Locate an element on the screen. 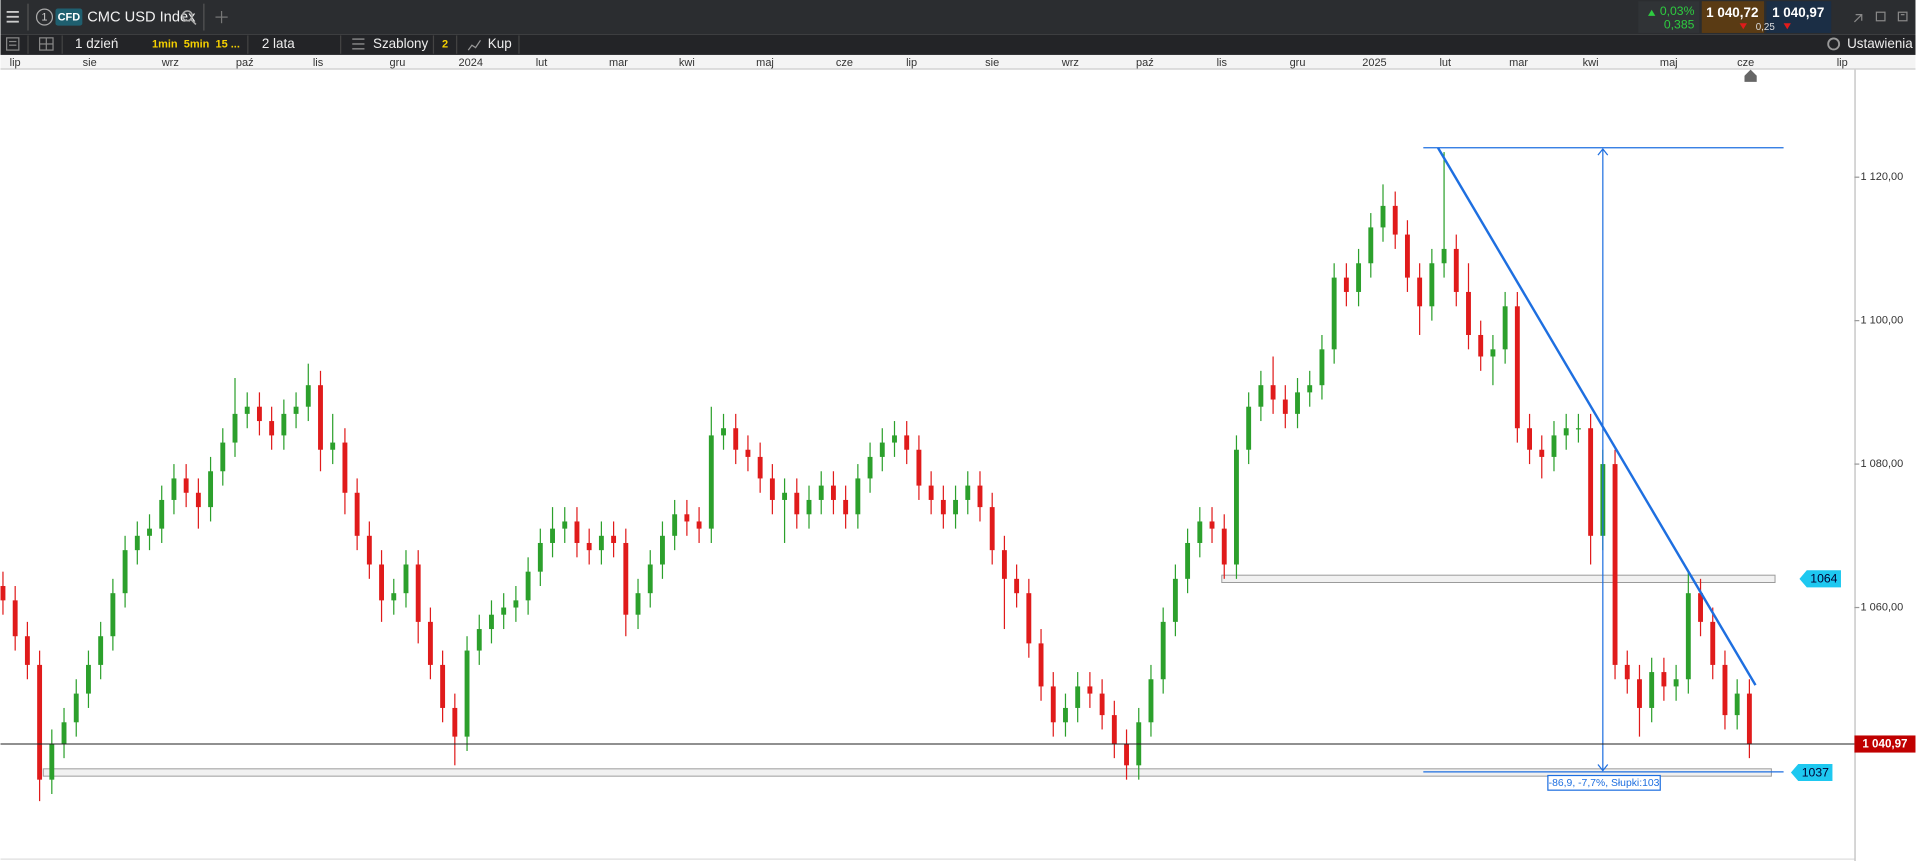  interval: 1 dzień is located at coordinates (96, 43).